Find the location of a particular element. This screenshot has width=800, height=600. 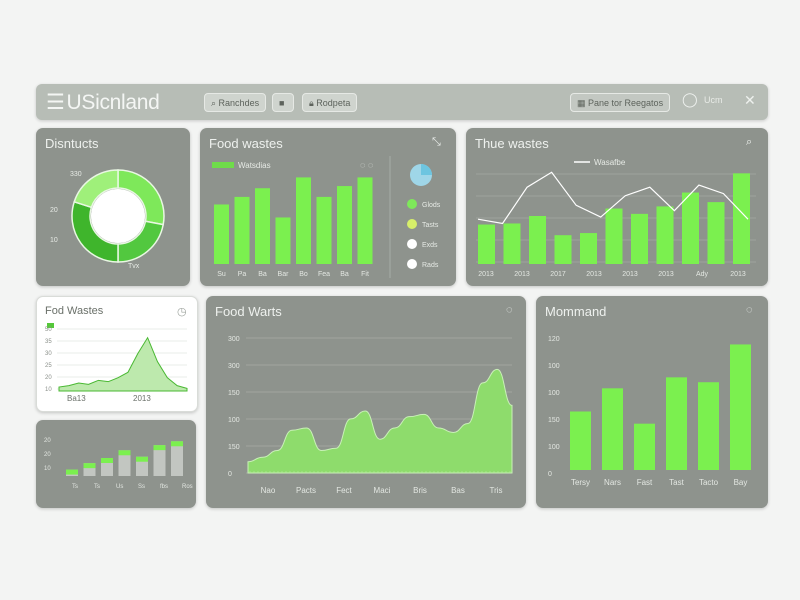

y-tick-label: 120 is located at coordinates (554, 339).